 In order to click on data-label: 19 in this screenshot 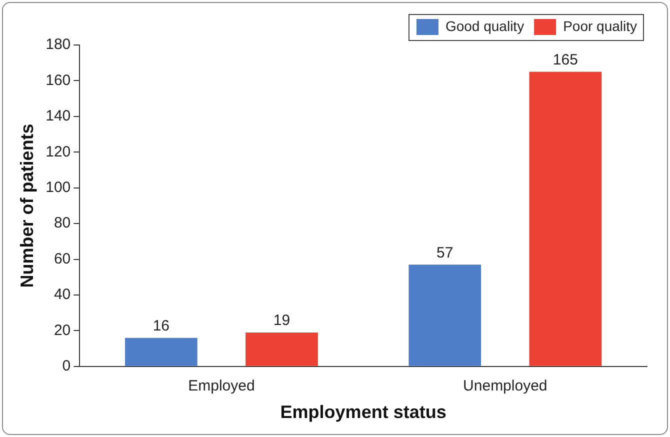, I will do `click(281, 321)`.